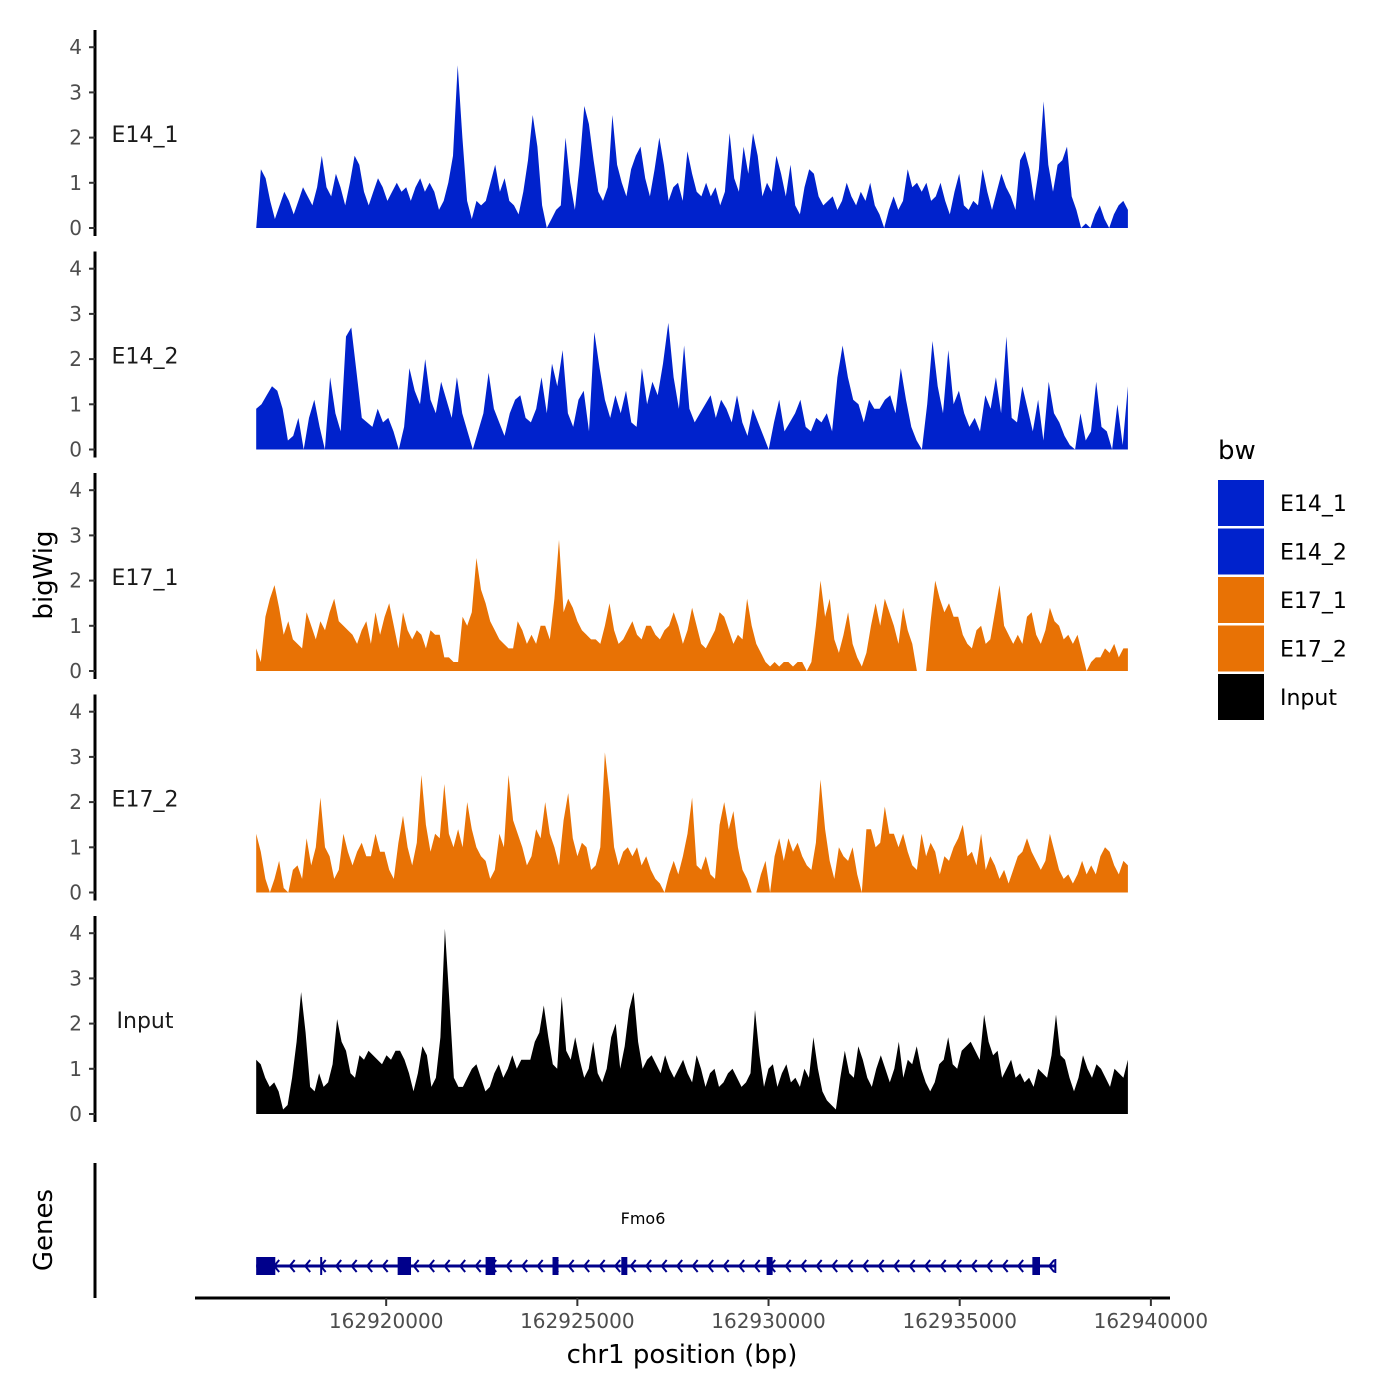 This screenshot has width=1400, height=1400. I want to click on y-axis-title: bigWig, so click(44, 574).